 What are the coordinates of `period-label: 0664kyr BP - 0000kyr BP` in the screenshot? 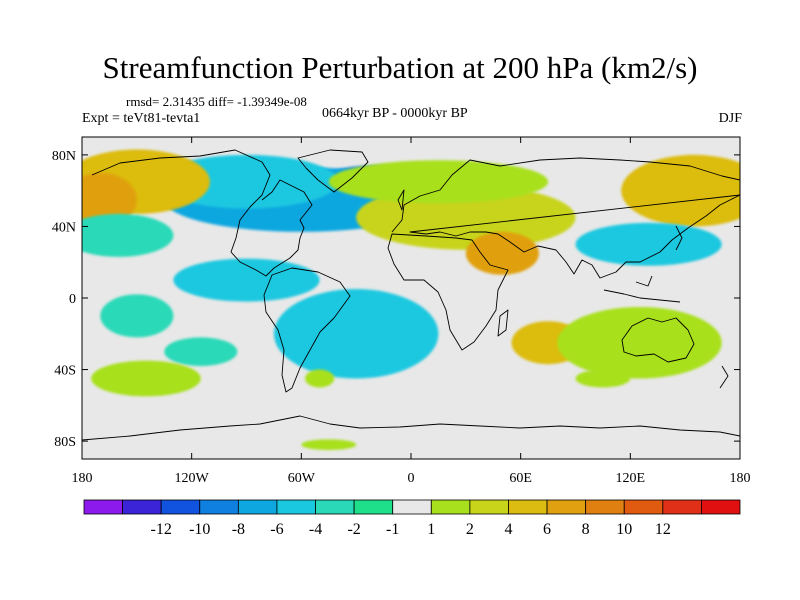 It's located at (395, 113).